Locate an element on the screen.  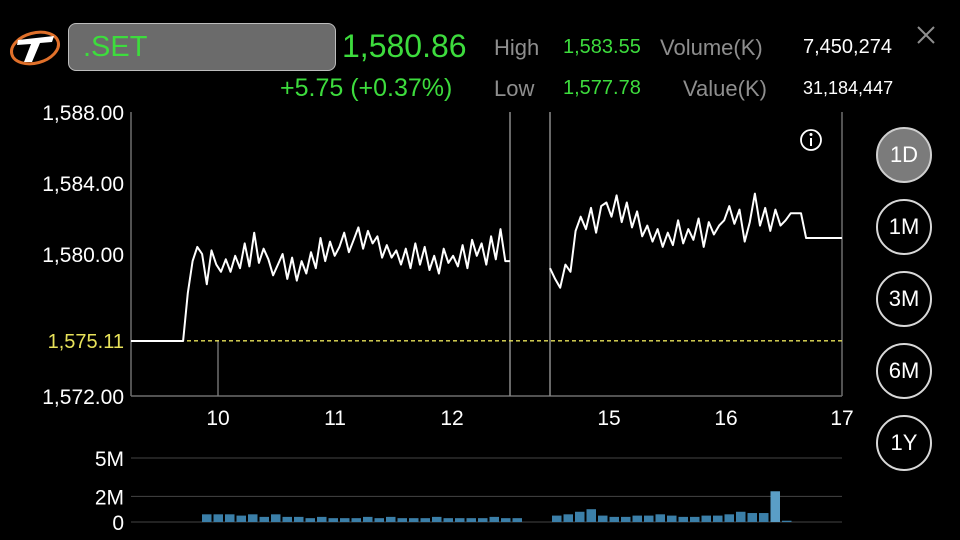
volume-y-tick-label: 0 is located at coordinates (118, 523).